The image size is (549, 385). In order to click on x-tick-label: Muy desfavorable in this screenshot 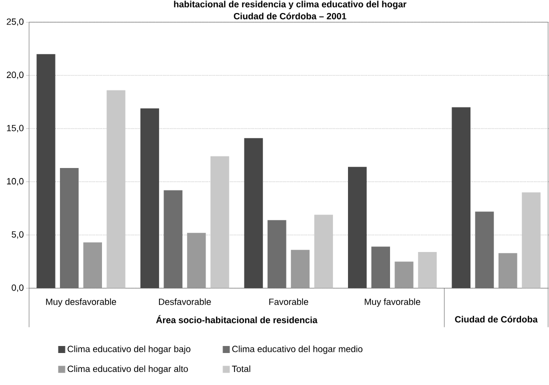, I will do `click(81, 302)`.